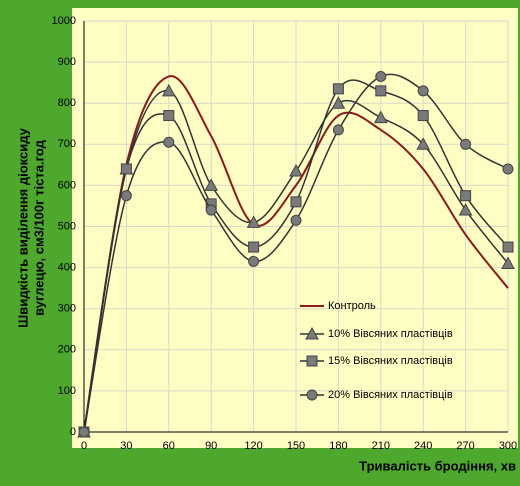 This screenshot has width=520, height=486. What do you see at coordinates (390, 395) in the screenshot?
I see `legend-label: 20% Вівсяних пластівців` at bounding box center [390, 395].